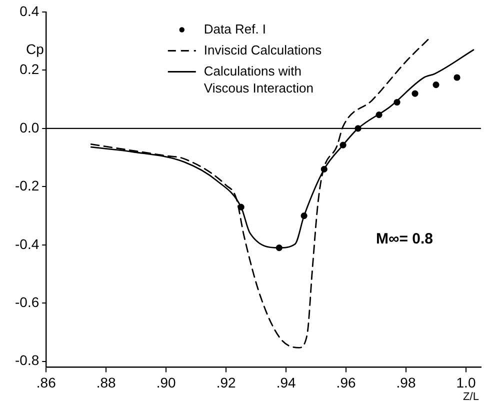 This screenshot has width=489, height=401. What do you see at coordinates (235, 28) in the screenshot?
I see `legend-label: Data Ref. I` at bounding box center [235, 28].